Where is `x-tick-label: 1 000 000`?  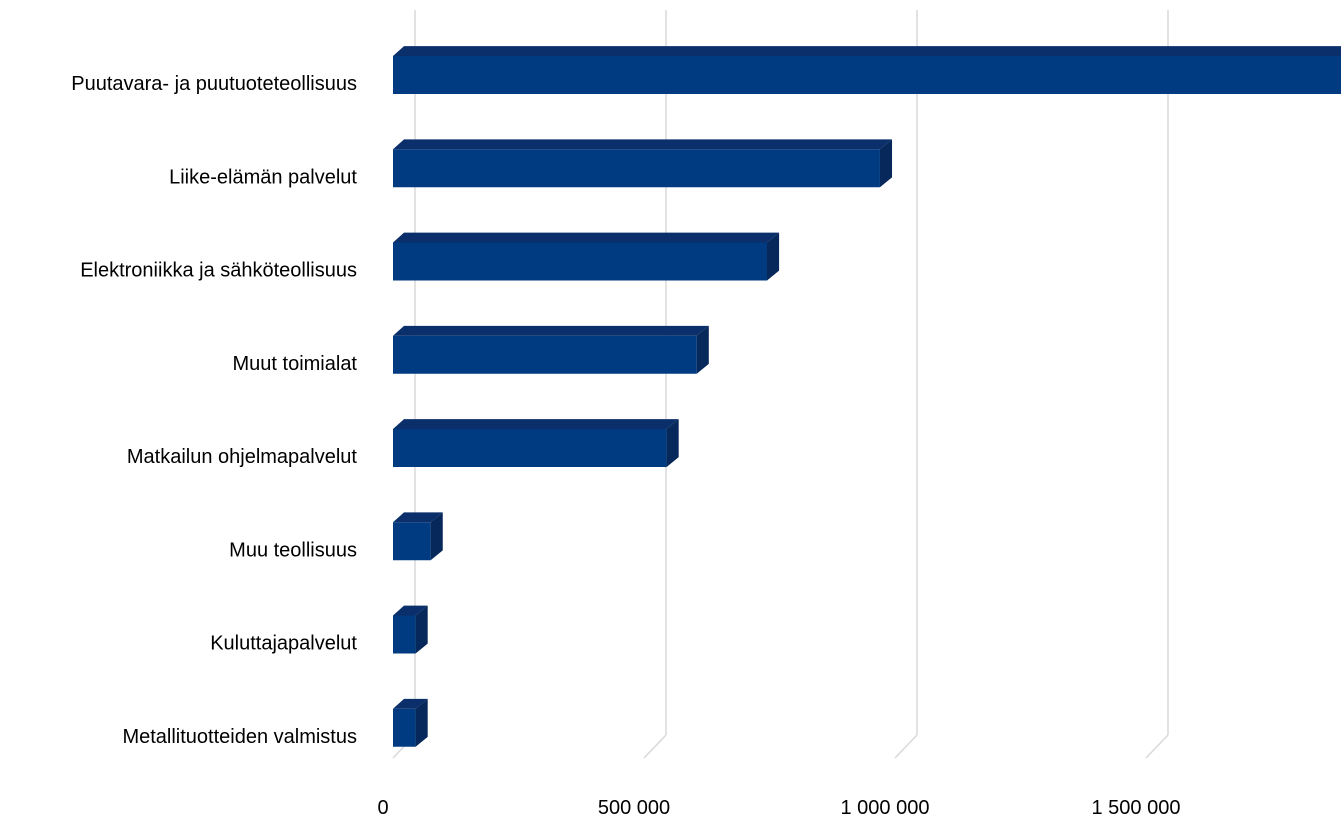
x-tick-label: 1 000 000 is located at coordinates (885, 808).